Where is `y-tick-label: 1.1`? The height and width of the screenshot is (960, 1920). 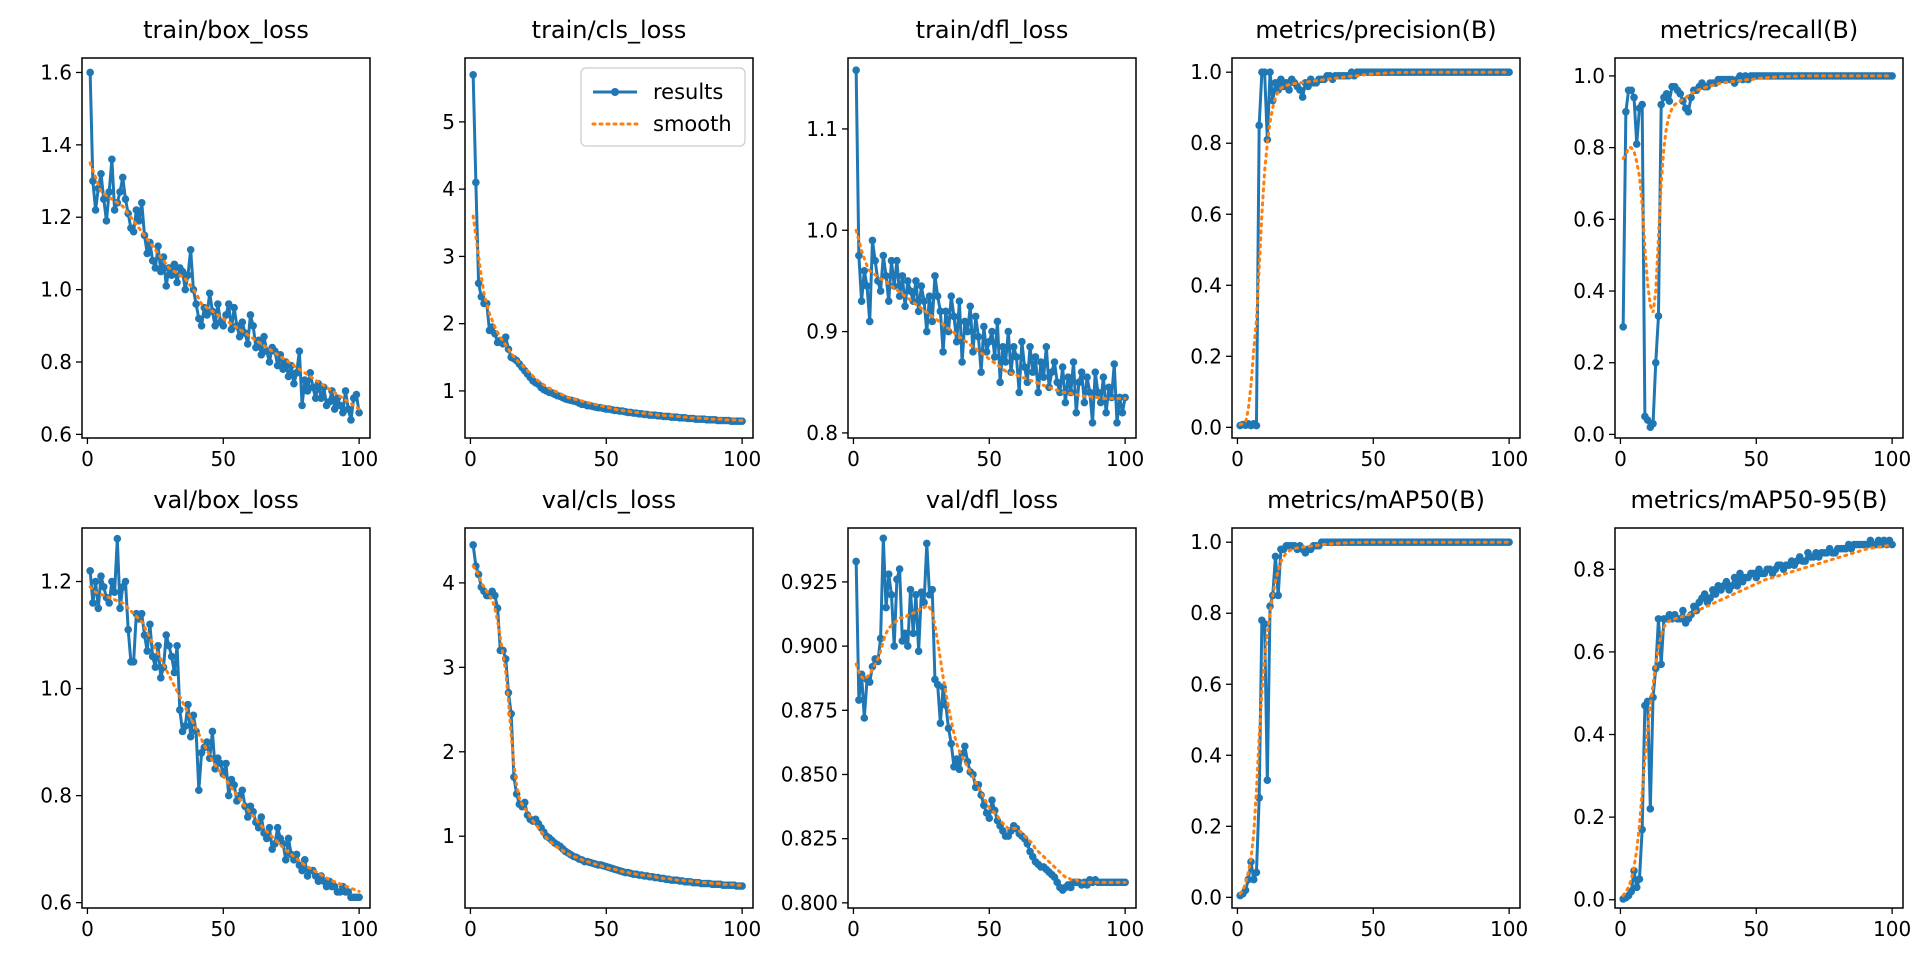
y-tick-label: 1.1 is located at coordinates (822, 129).